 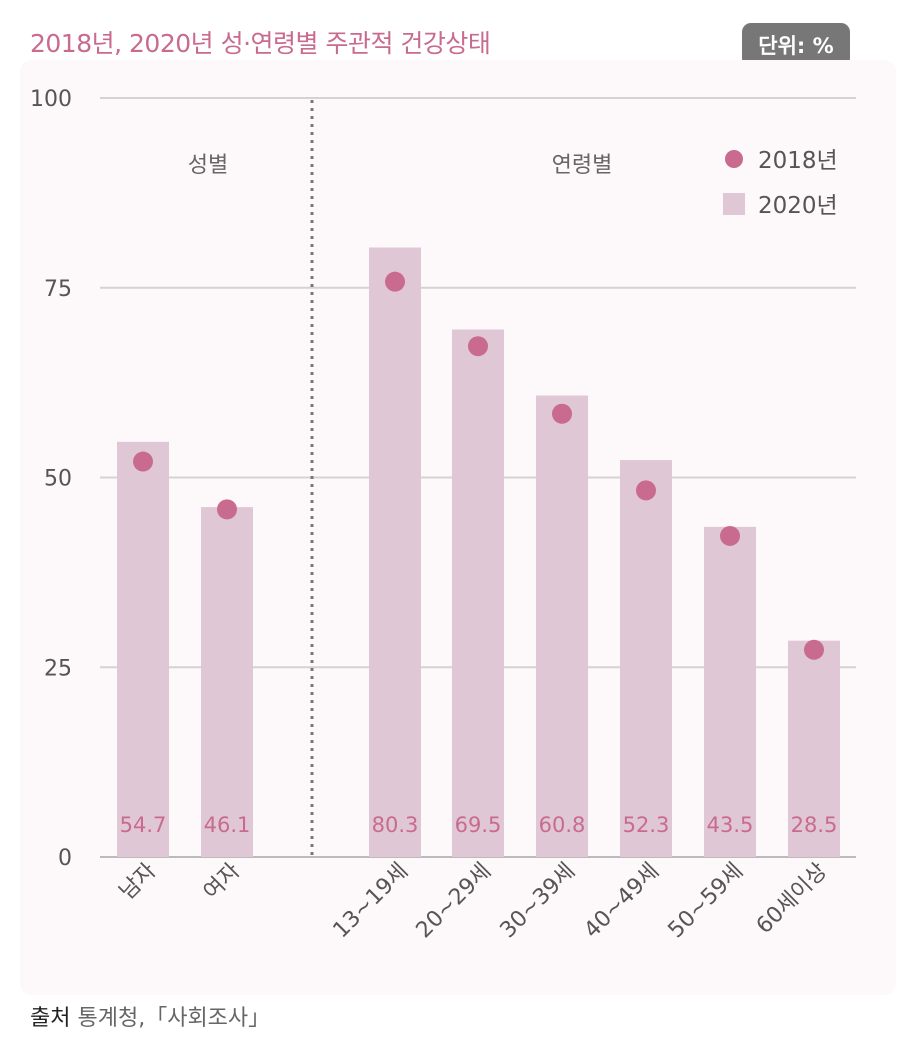 I want to click on y-tick-labels: 0 25 50 75 100, so click(x=51, y=479).